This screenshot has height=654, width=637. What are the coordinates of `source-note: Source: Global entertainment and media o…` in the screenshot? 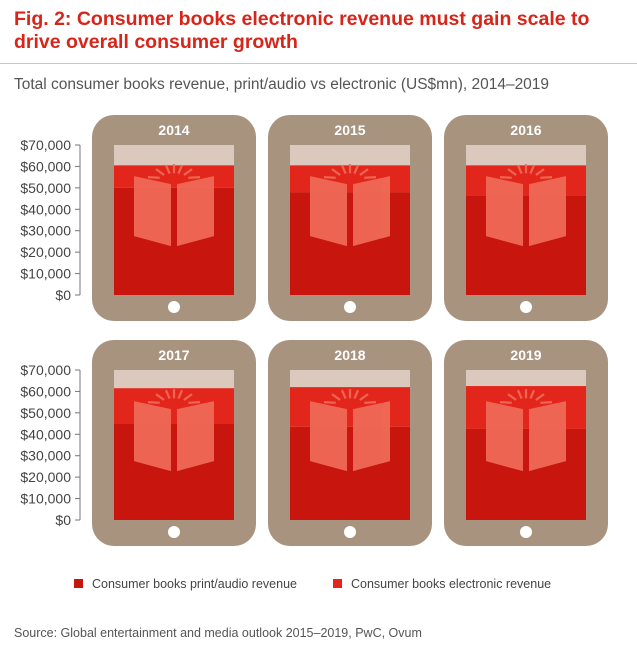 It's located at (218, 633).